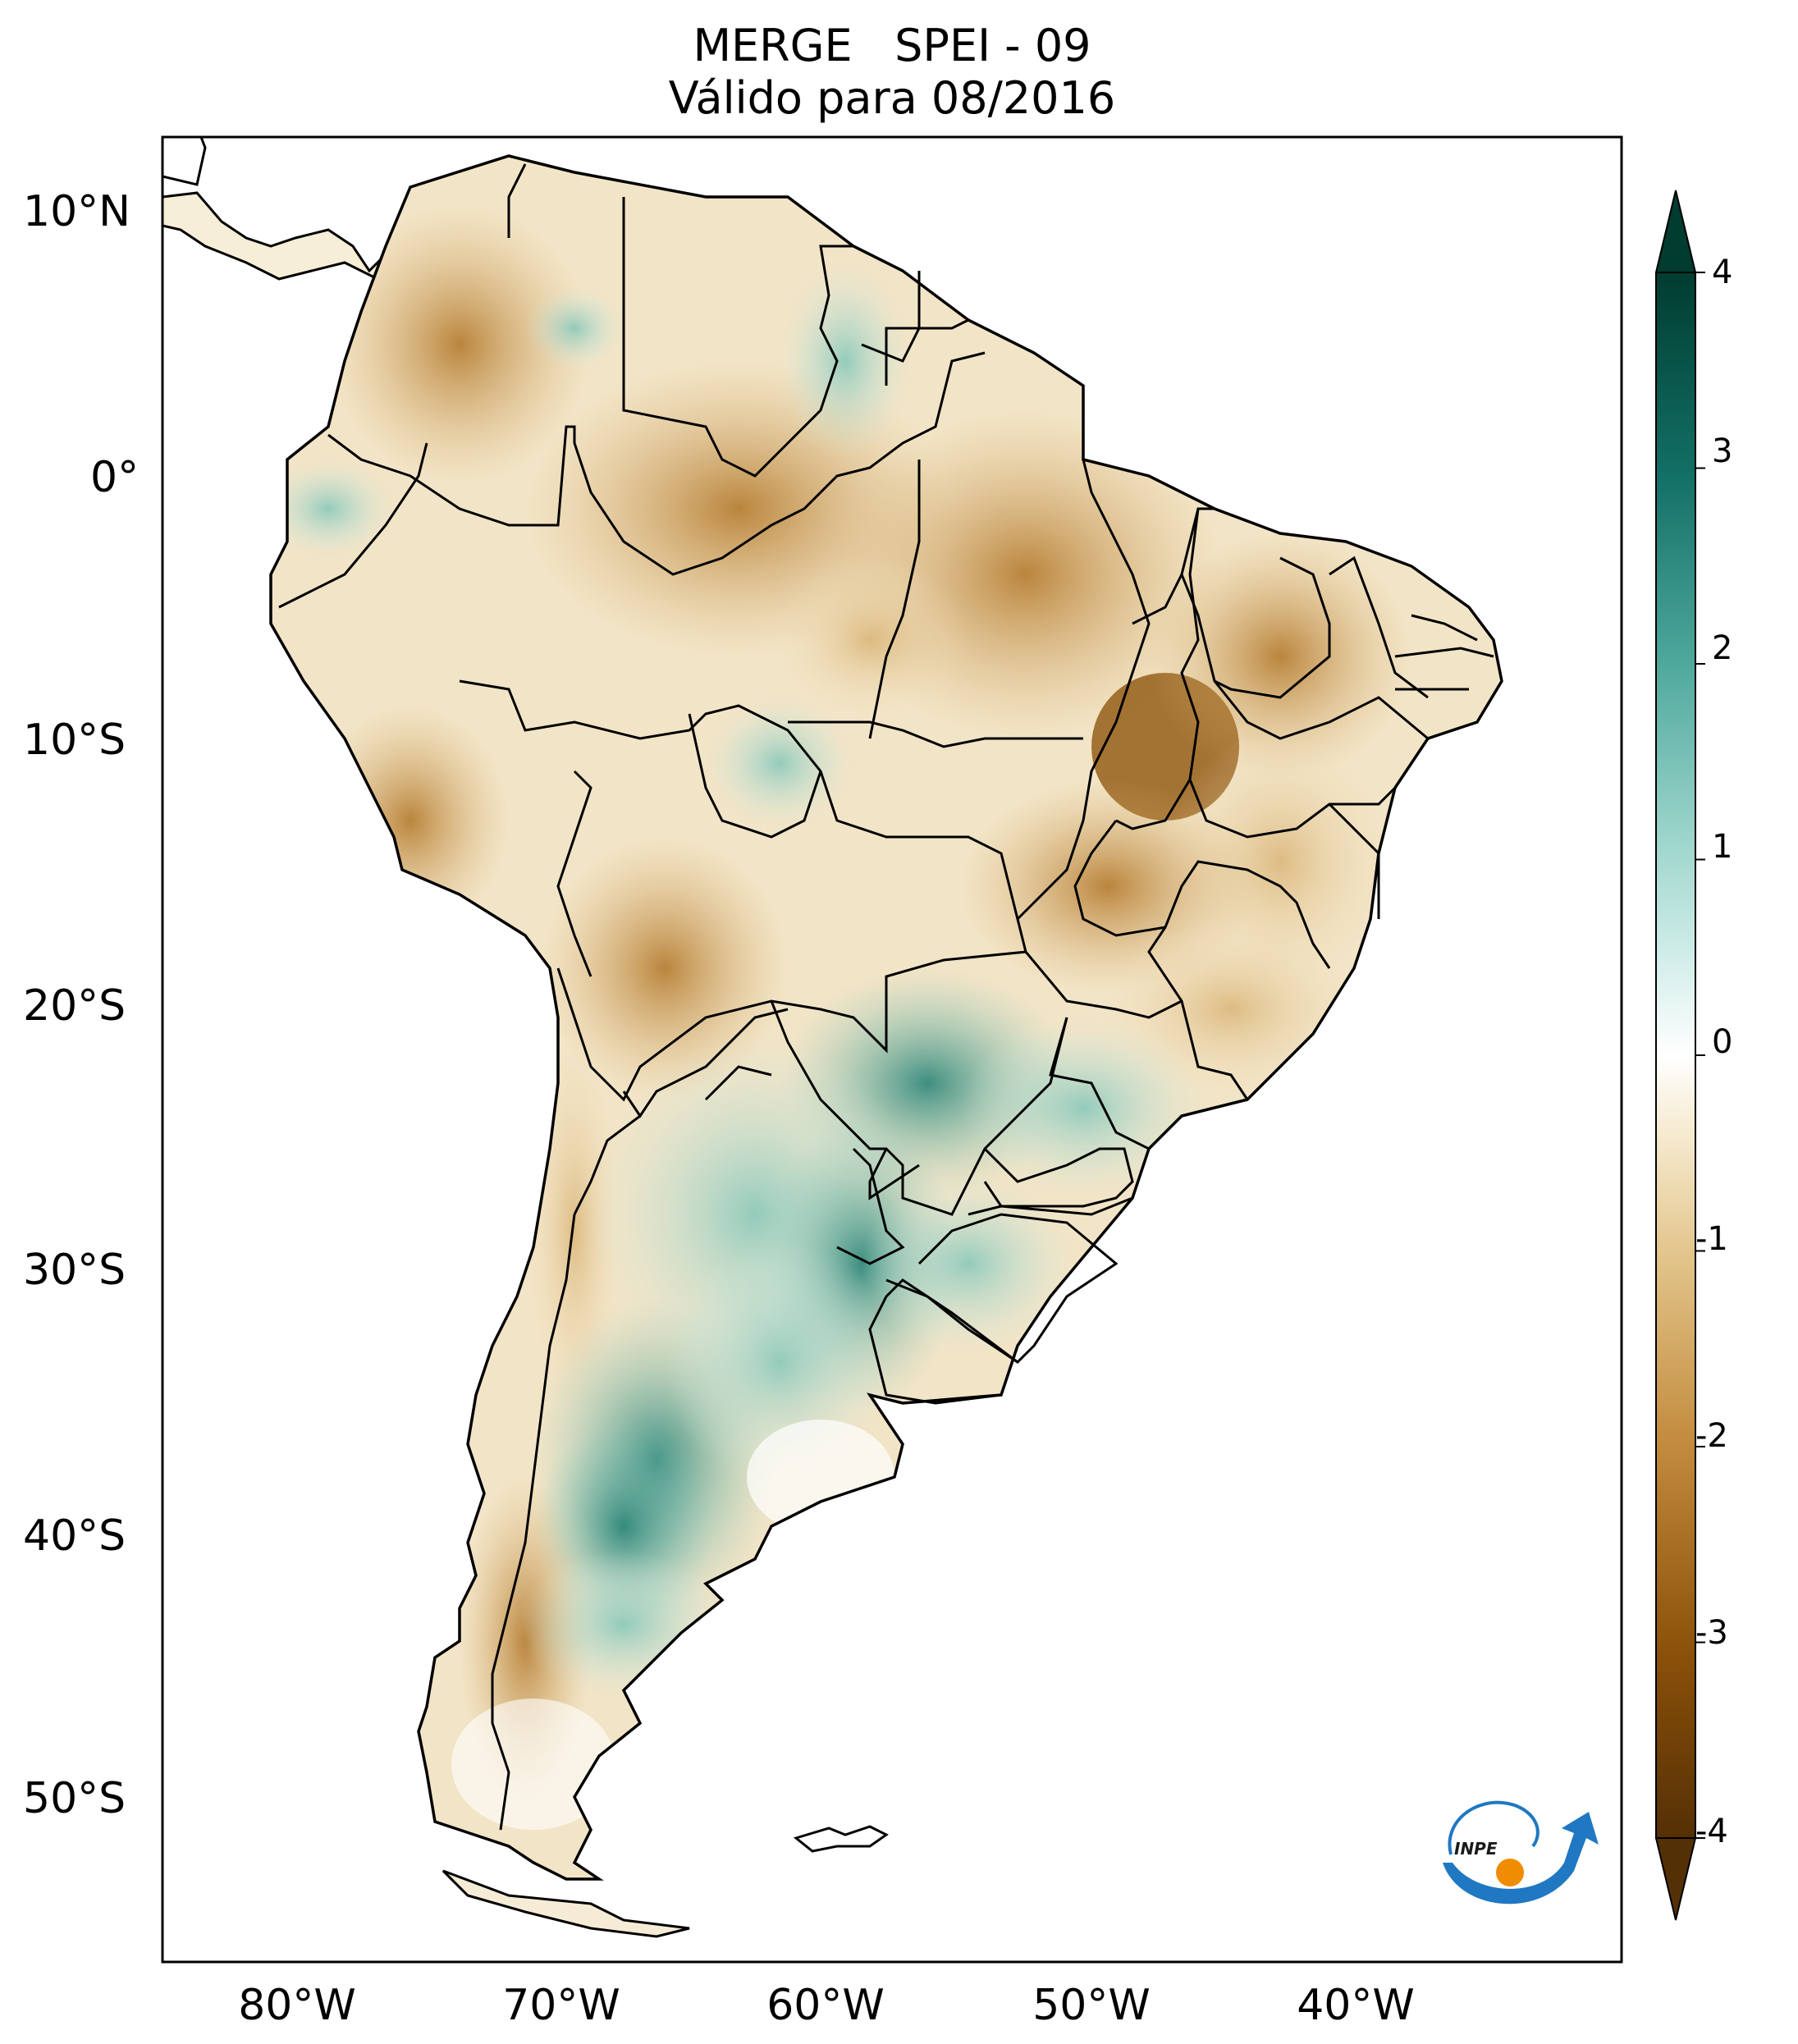 Image resolution: width=1798 pixels, height=2044 pixels. What do you see at coordinates (1722, 451) in the screenshot?
I see `colorbar-label-3: 3` at bounding box center [1722, 451].